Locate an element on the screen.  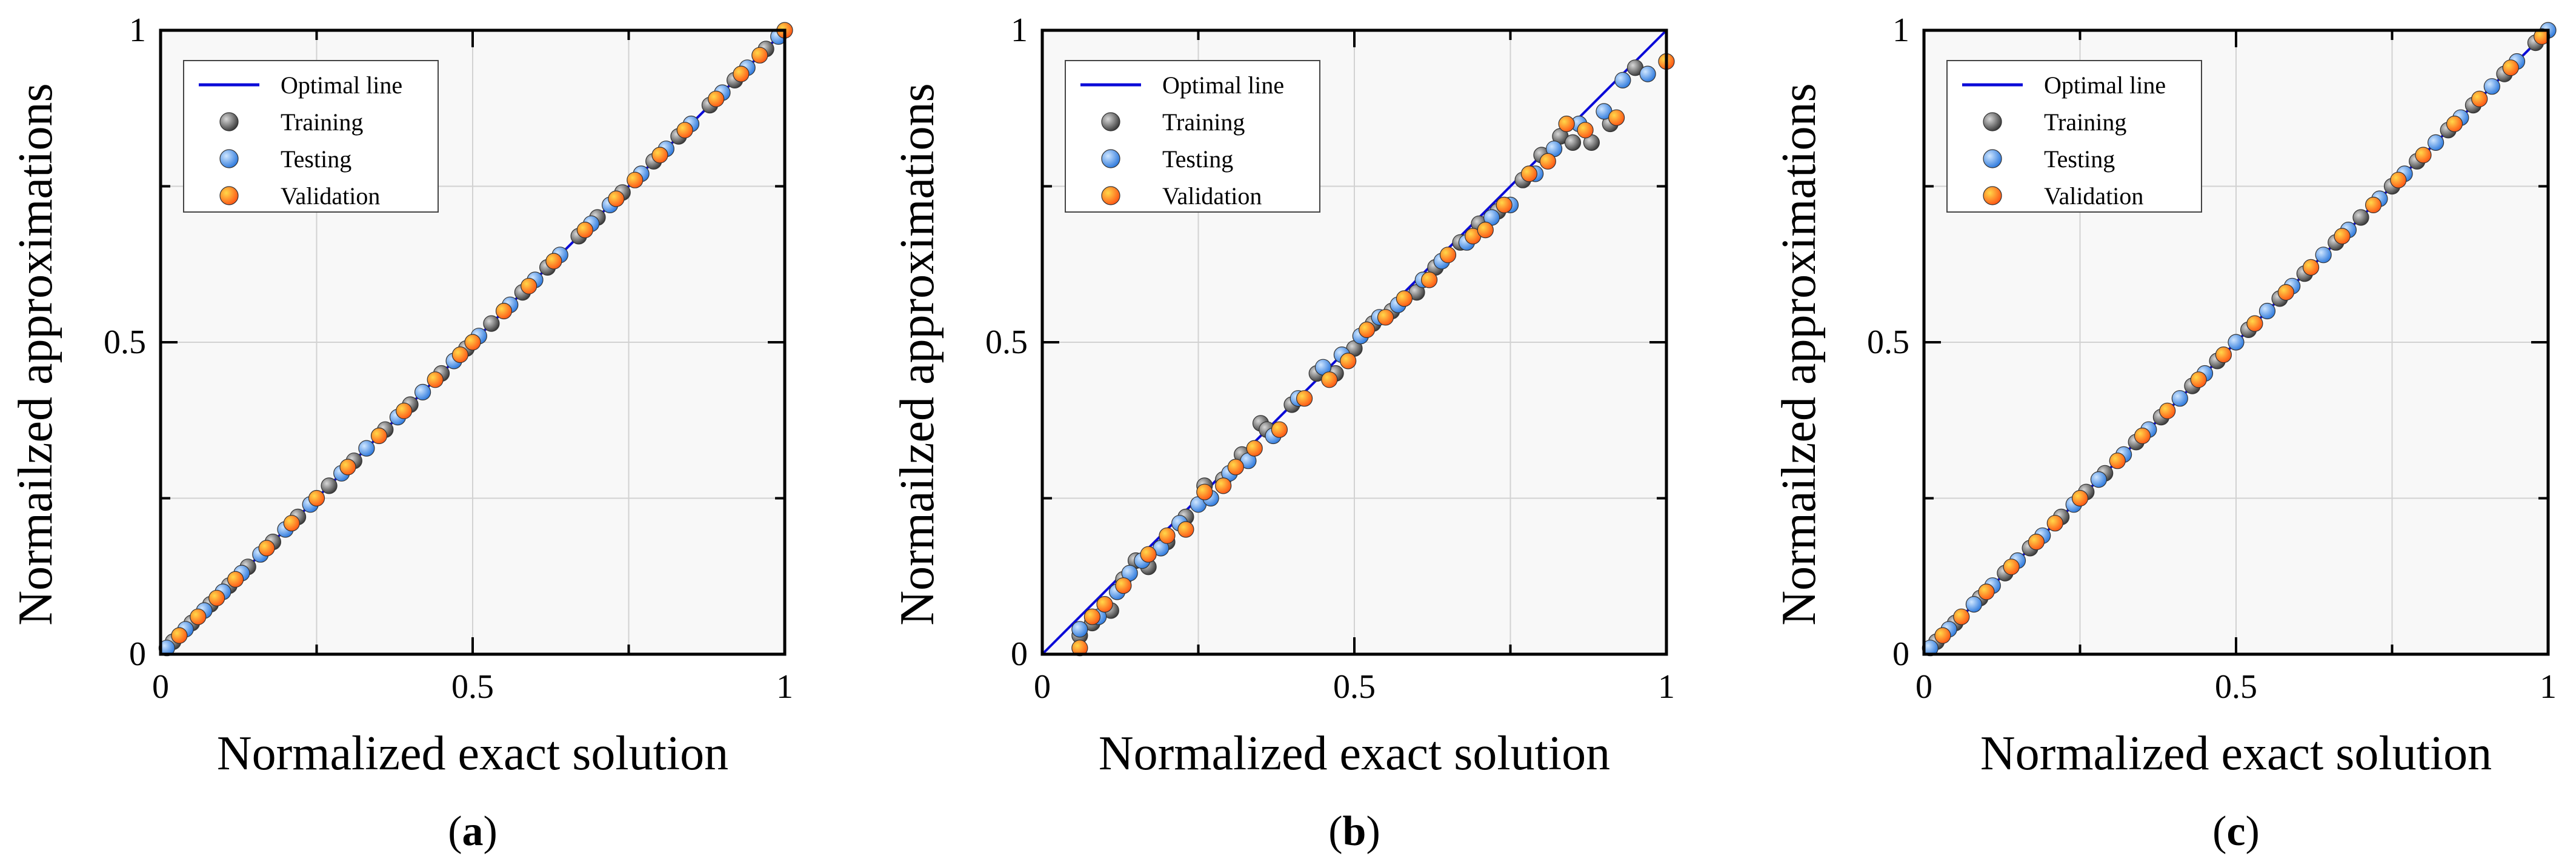
panel-label-letter: b is located at coordinates (1354, 831).